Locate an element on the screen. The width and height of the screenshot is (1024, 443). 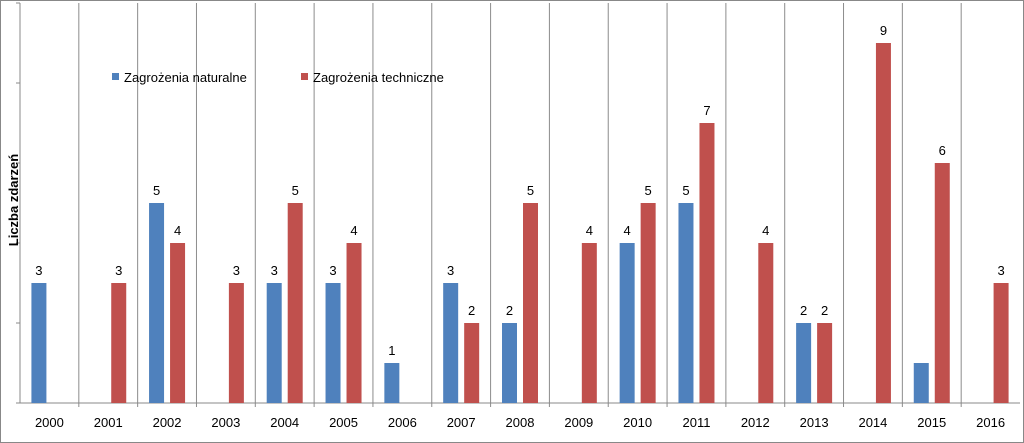
bar-natural-2013 is located at coordinates (804, 363).